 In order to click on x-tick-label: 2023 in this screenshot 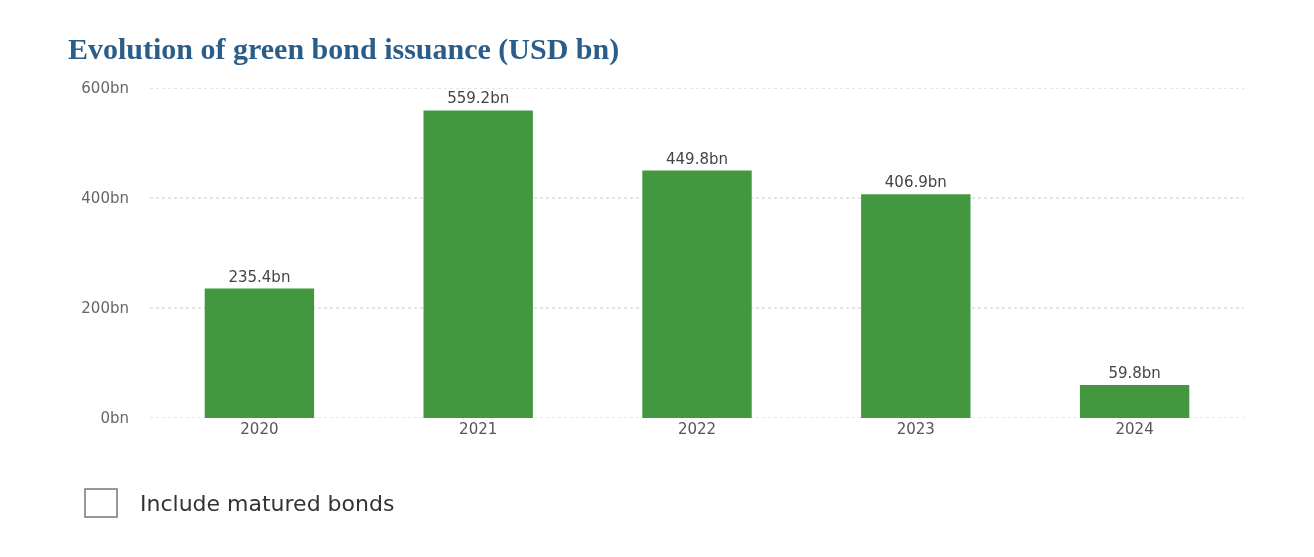, I will do `click(915, 429)`.